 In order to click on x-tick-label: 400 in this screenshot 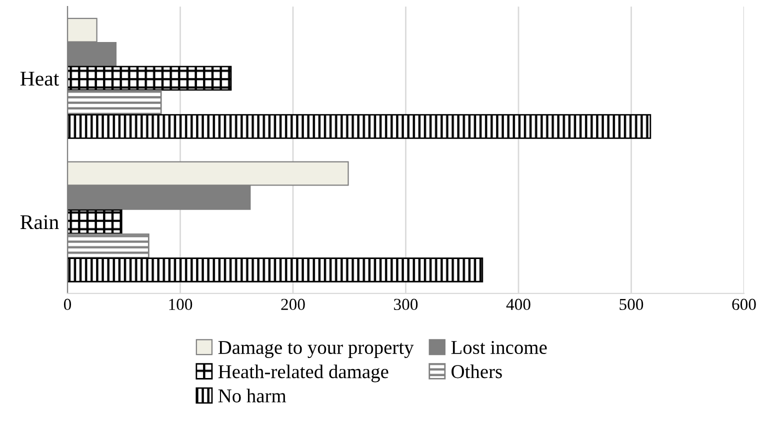, I will do `click(518, 304)`.